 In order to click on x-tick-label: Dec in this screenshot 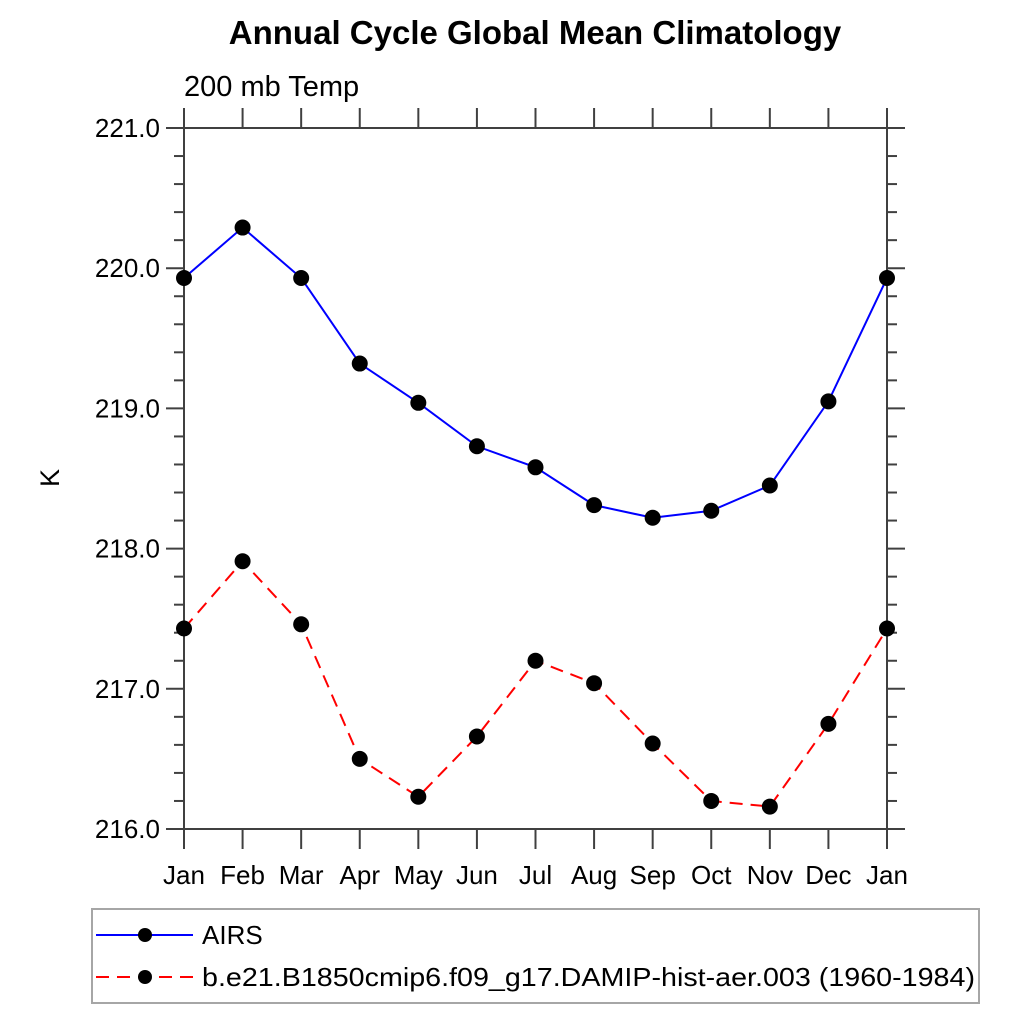, I will do `click(828, 875)`.